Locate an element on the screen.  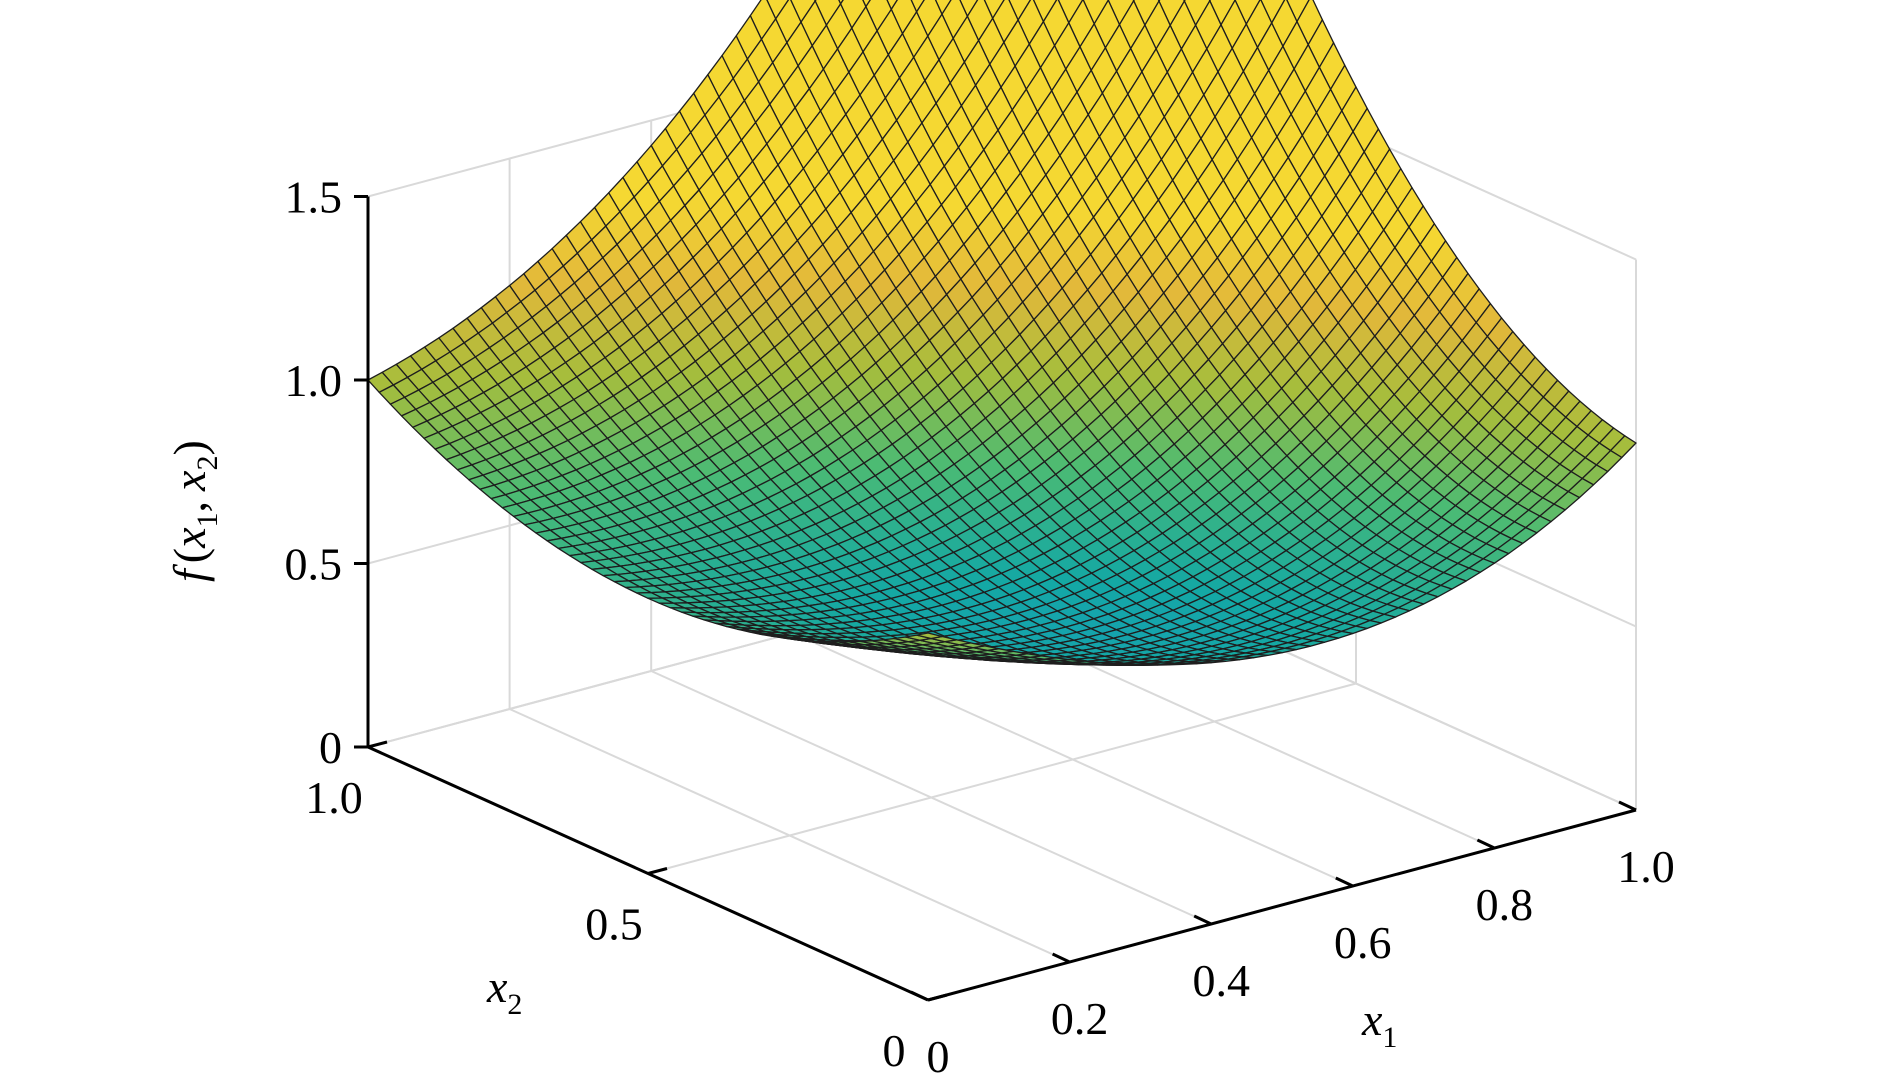
x2-tick-label: 0.5 is located at coordinates (614, 924).